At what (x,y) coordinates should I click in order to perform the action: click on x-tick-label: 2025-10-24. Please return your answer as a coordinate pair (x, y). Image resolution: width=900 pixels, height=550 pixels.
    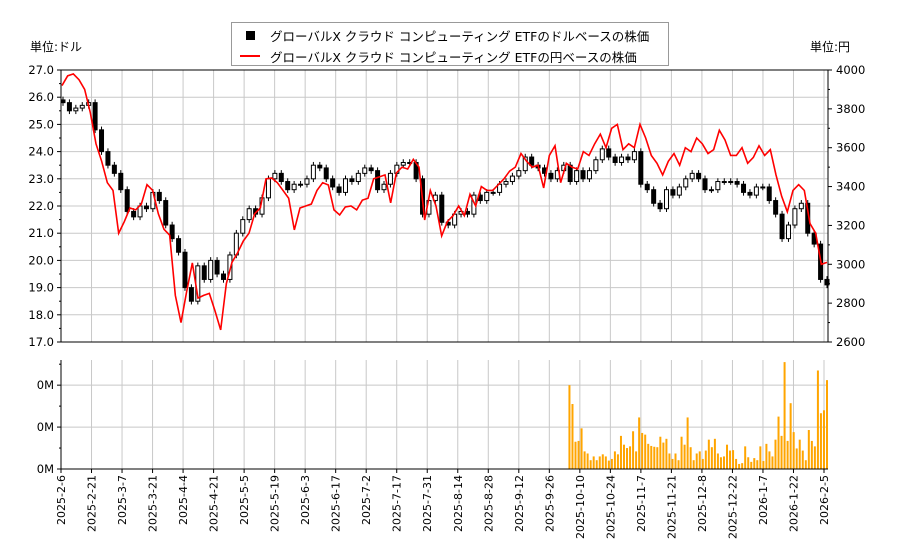
    Looking at the image, I should click on (610, 507).